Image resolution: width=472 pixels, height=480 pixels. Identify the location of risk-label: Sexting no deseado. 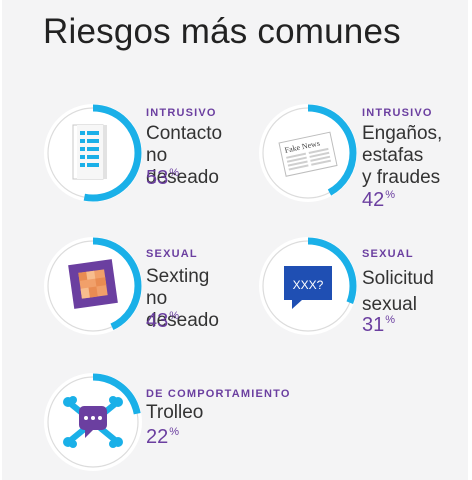
(182, 298).